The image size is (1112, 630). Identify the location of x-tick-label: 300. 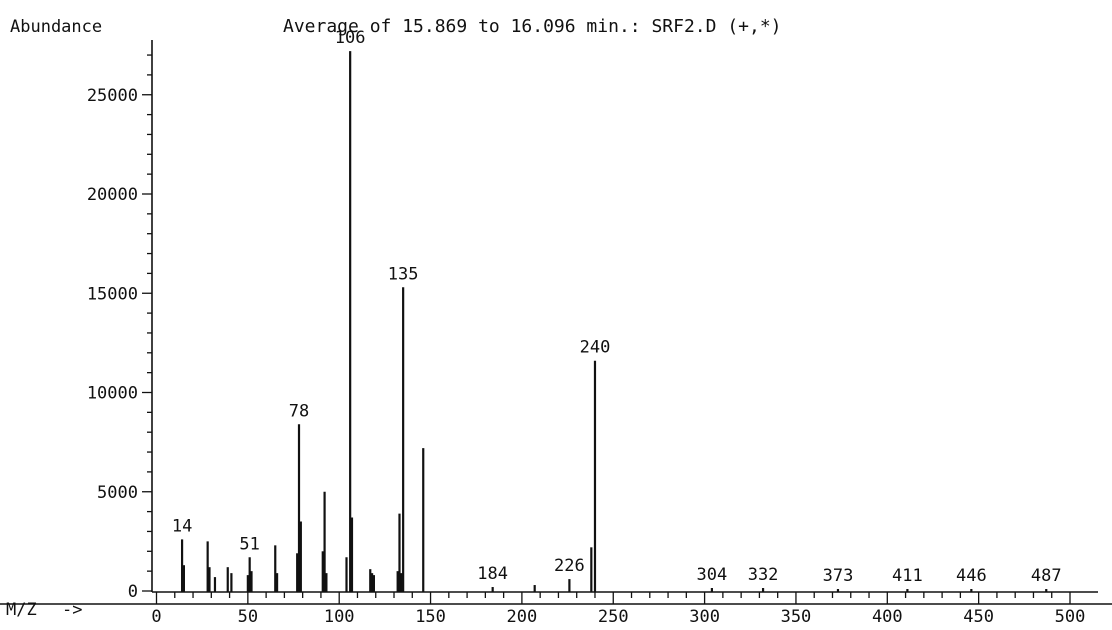
(704, 617).